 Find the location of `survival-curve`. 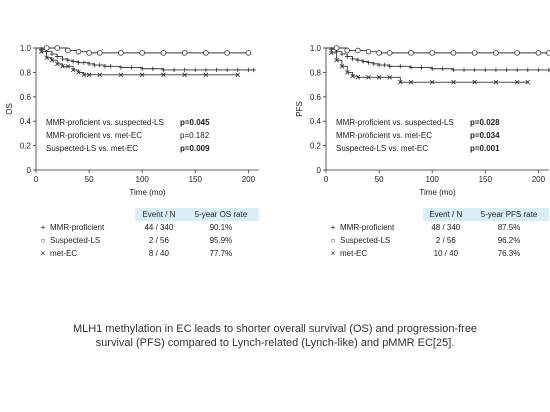

survival-curve is located at coordinates (137, 61).